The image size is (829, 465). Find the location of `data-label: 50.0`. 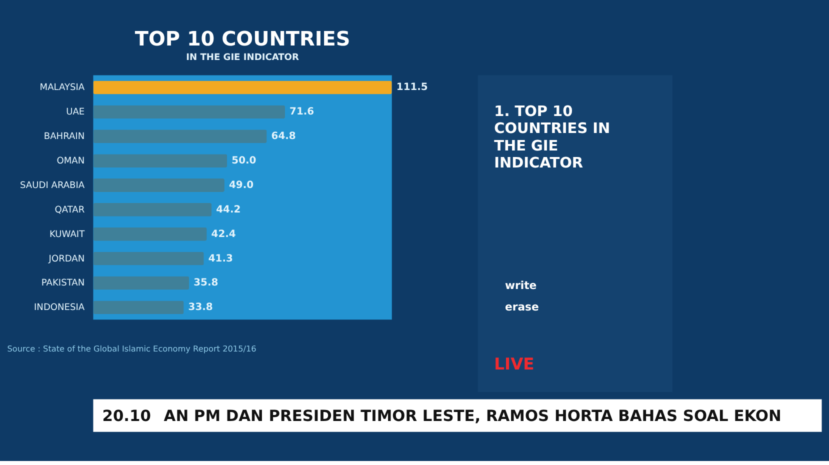

data-label: 50.0 is located at coordinates (244, 161).